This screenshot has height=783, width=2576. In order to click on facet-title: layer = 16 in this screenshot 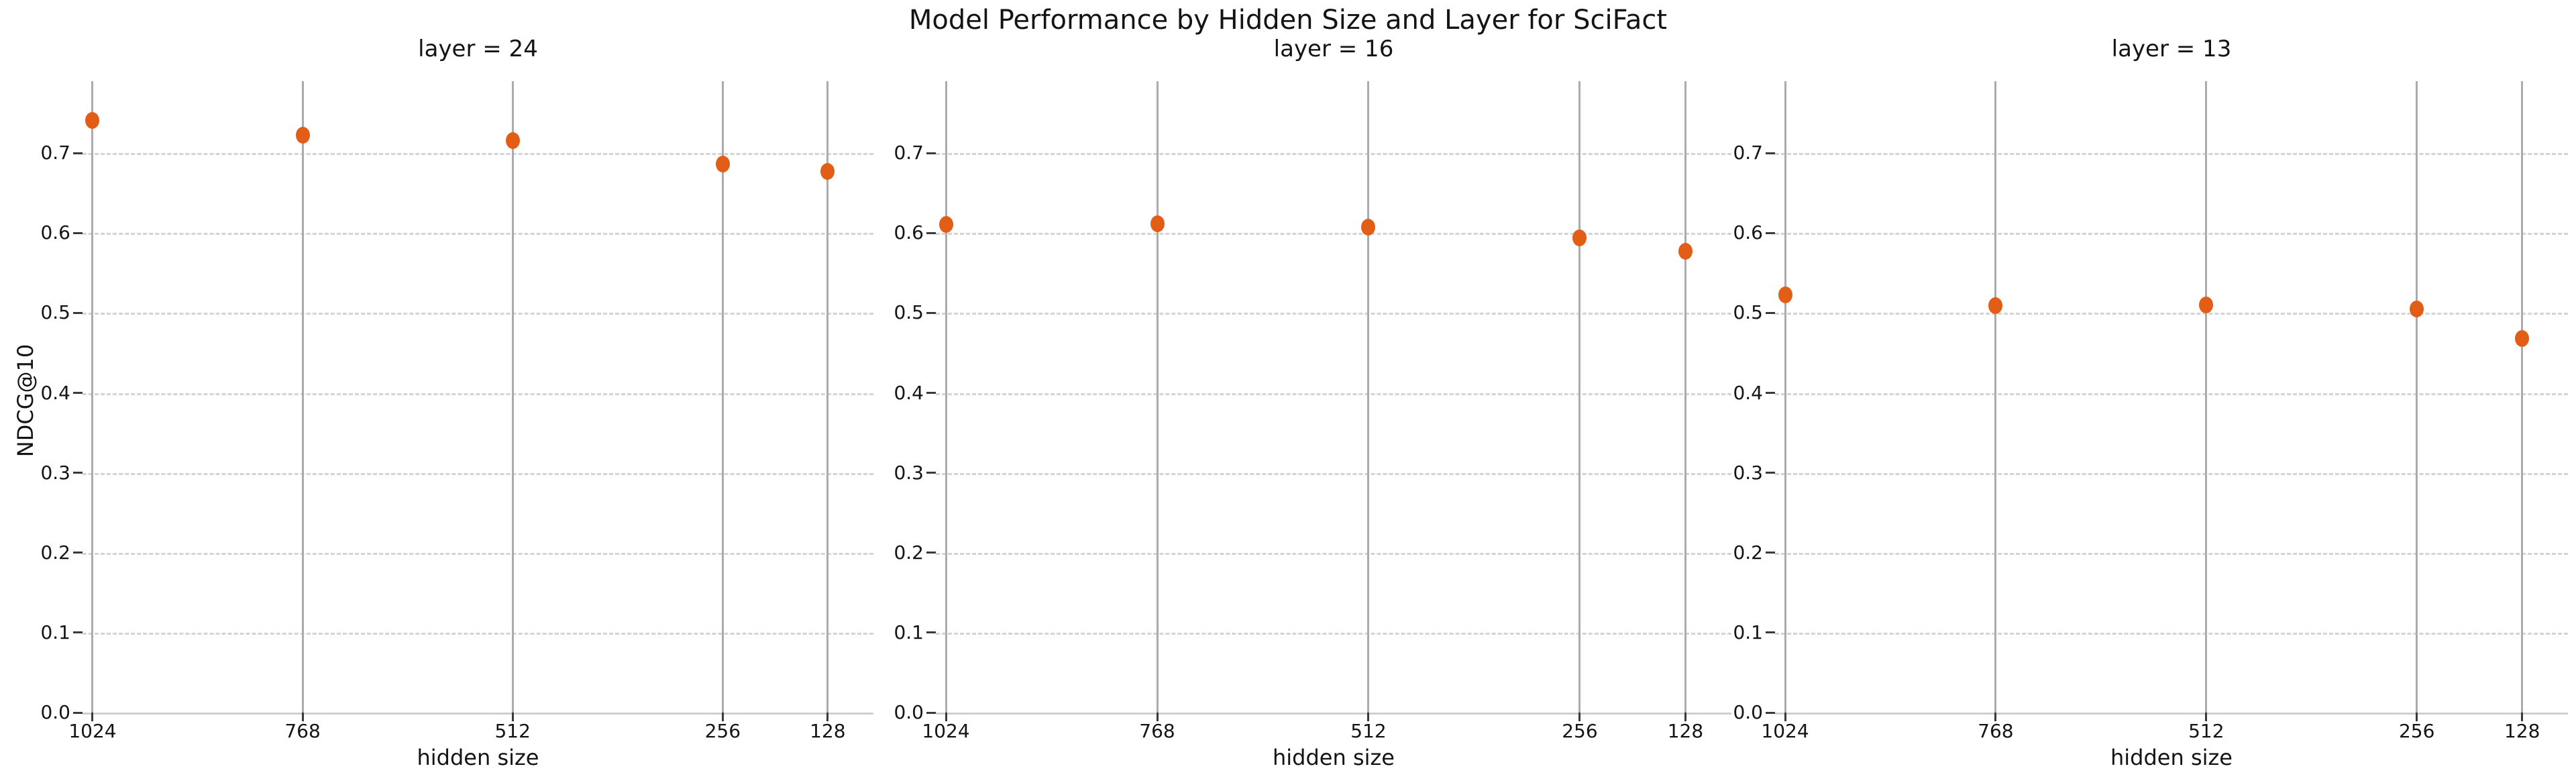, I will do `click(1333, 49)`.